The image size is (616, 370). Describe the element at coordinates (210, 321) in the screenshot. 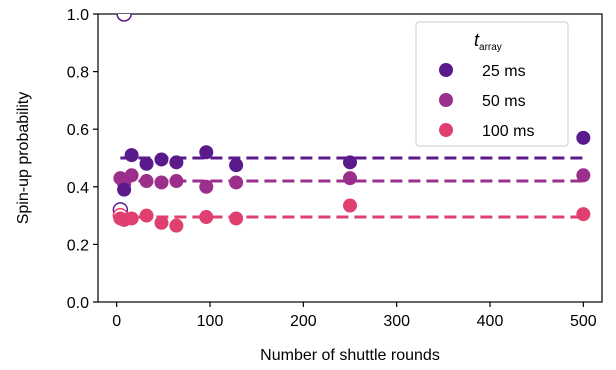

I see `x-tick-label: 100` at that location.